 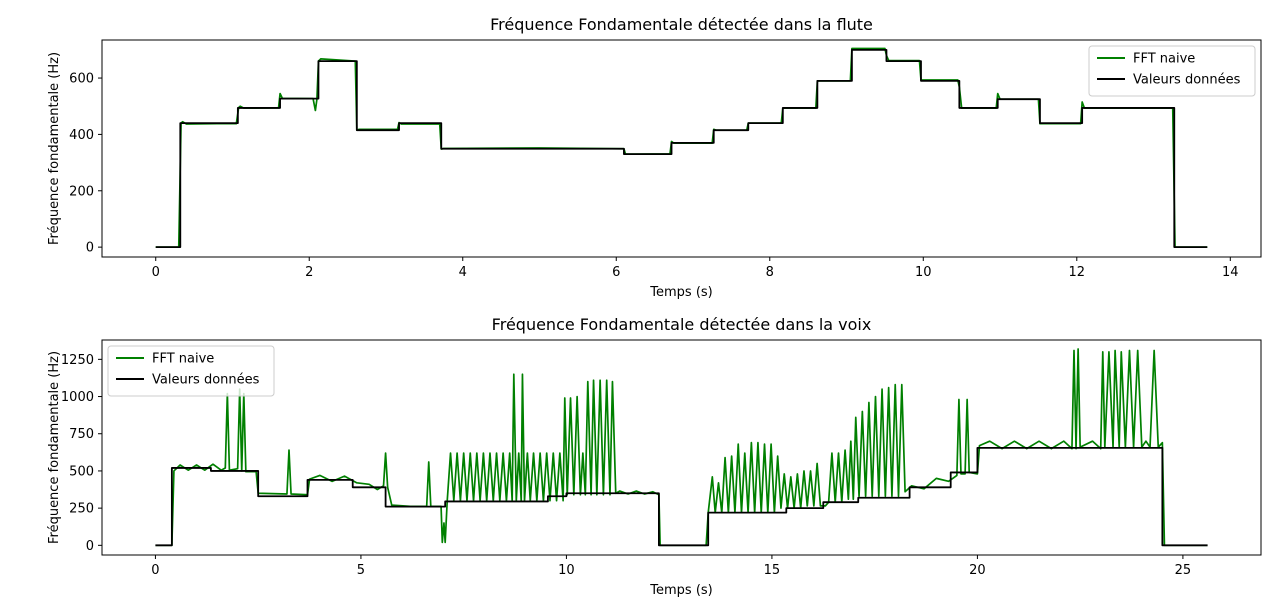 What do you see at coordinates (695, 268) in the screenshot?
I see `flute-x-ticks: 0 2 4 6 8 10 12 14` at bounding box center [695, 268].